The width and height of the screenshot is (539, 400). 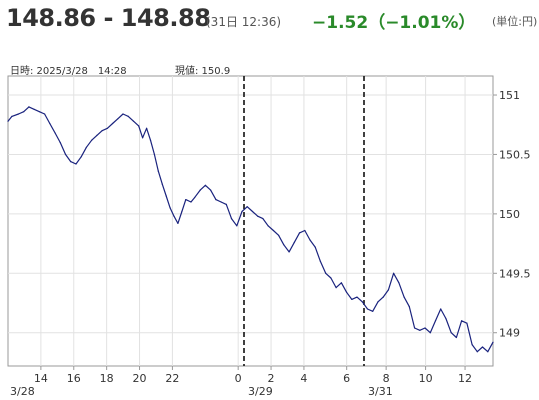 What do you see at coordinates (41, 378) in the screenshot?
I see `x-tick-label: 14` at bounding box center [41, 378].